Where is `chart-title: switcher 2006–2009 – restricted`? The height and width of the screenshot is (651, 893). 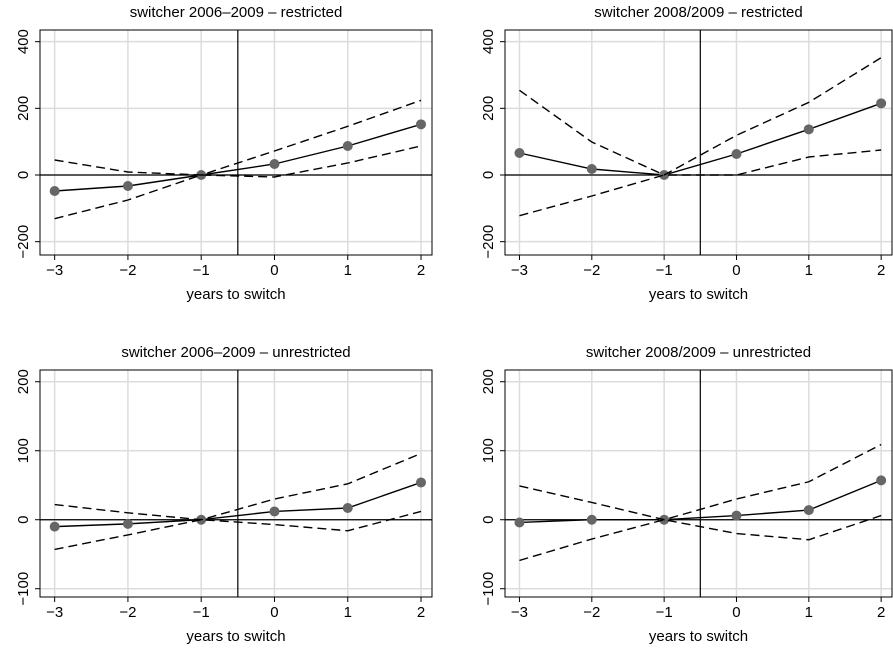
chart-title: switcher 2006–2009 – restricted is located at coordinates (236, 12).